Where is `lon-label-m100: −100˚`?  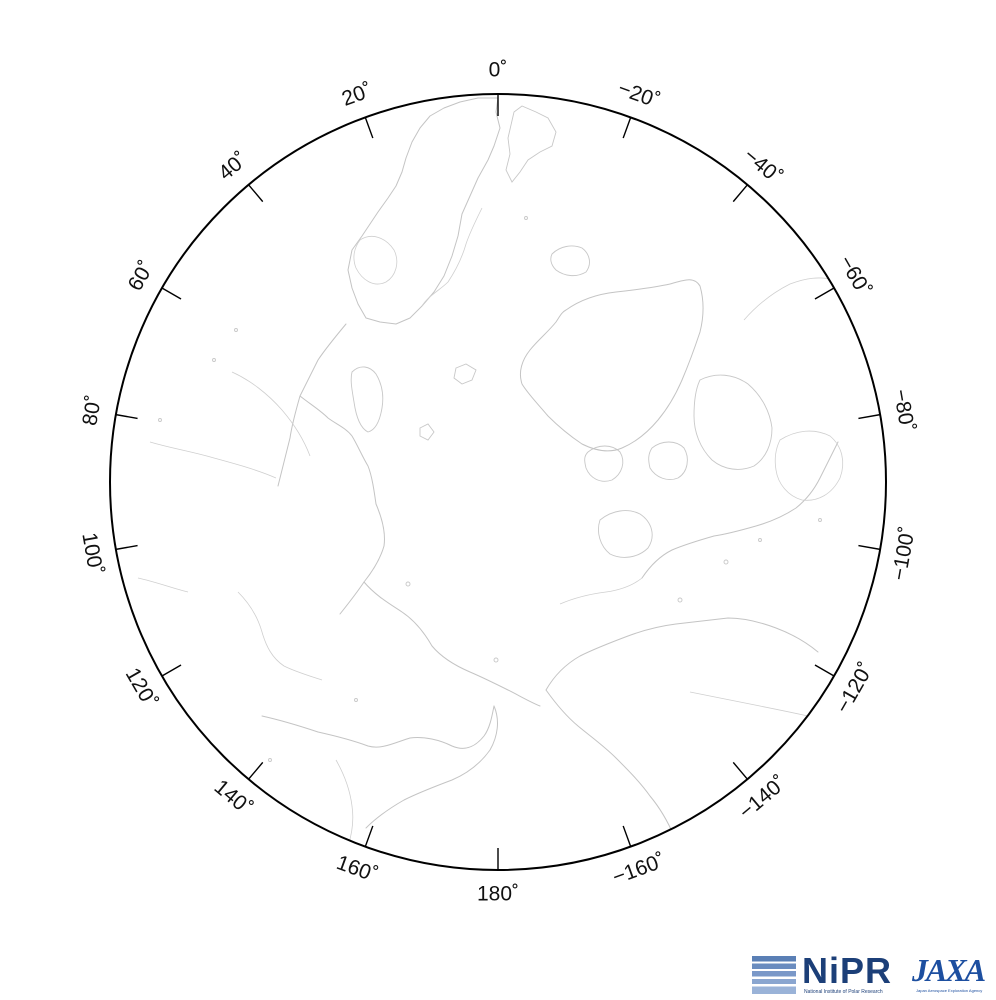
lon-label-m100: −100˚ is located at coordinates (904, 553).